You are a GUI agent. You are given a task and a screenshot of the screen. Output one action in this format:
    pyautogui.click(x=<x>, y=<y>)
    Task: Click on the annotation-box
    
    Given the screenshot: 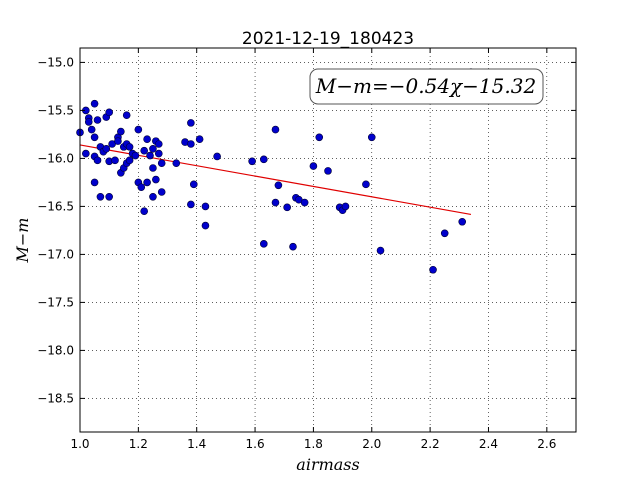 What is the action you would take?
    pyautogui.click(x=426, y=86)
    